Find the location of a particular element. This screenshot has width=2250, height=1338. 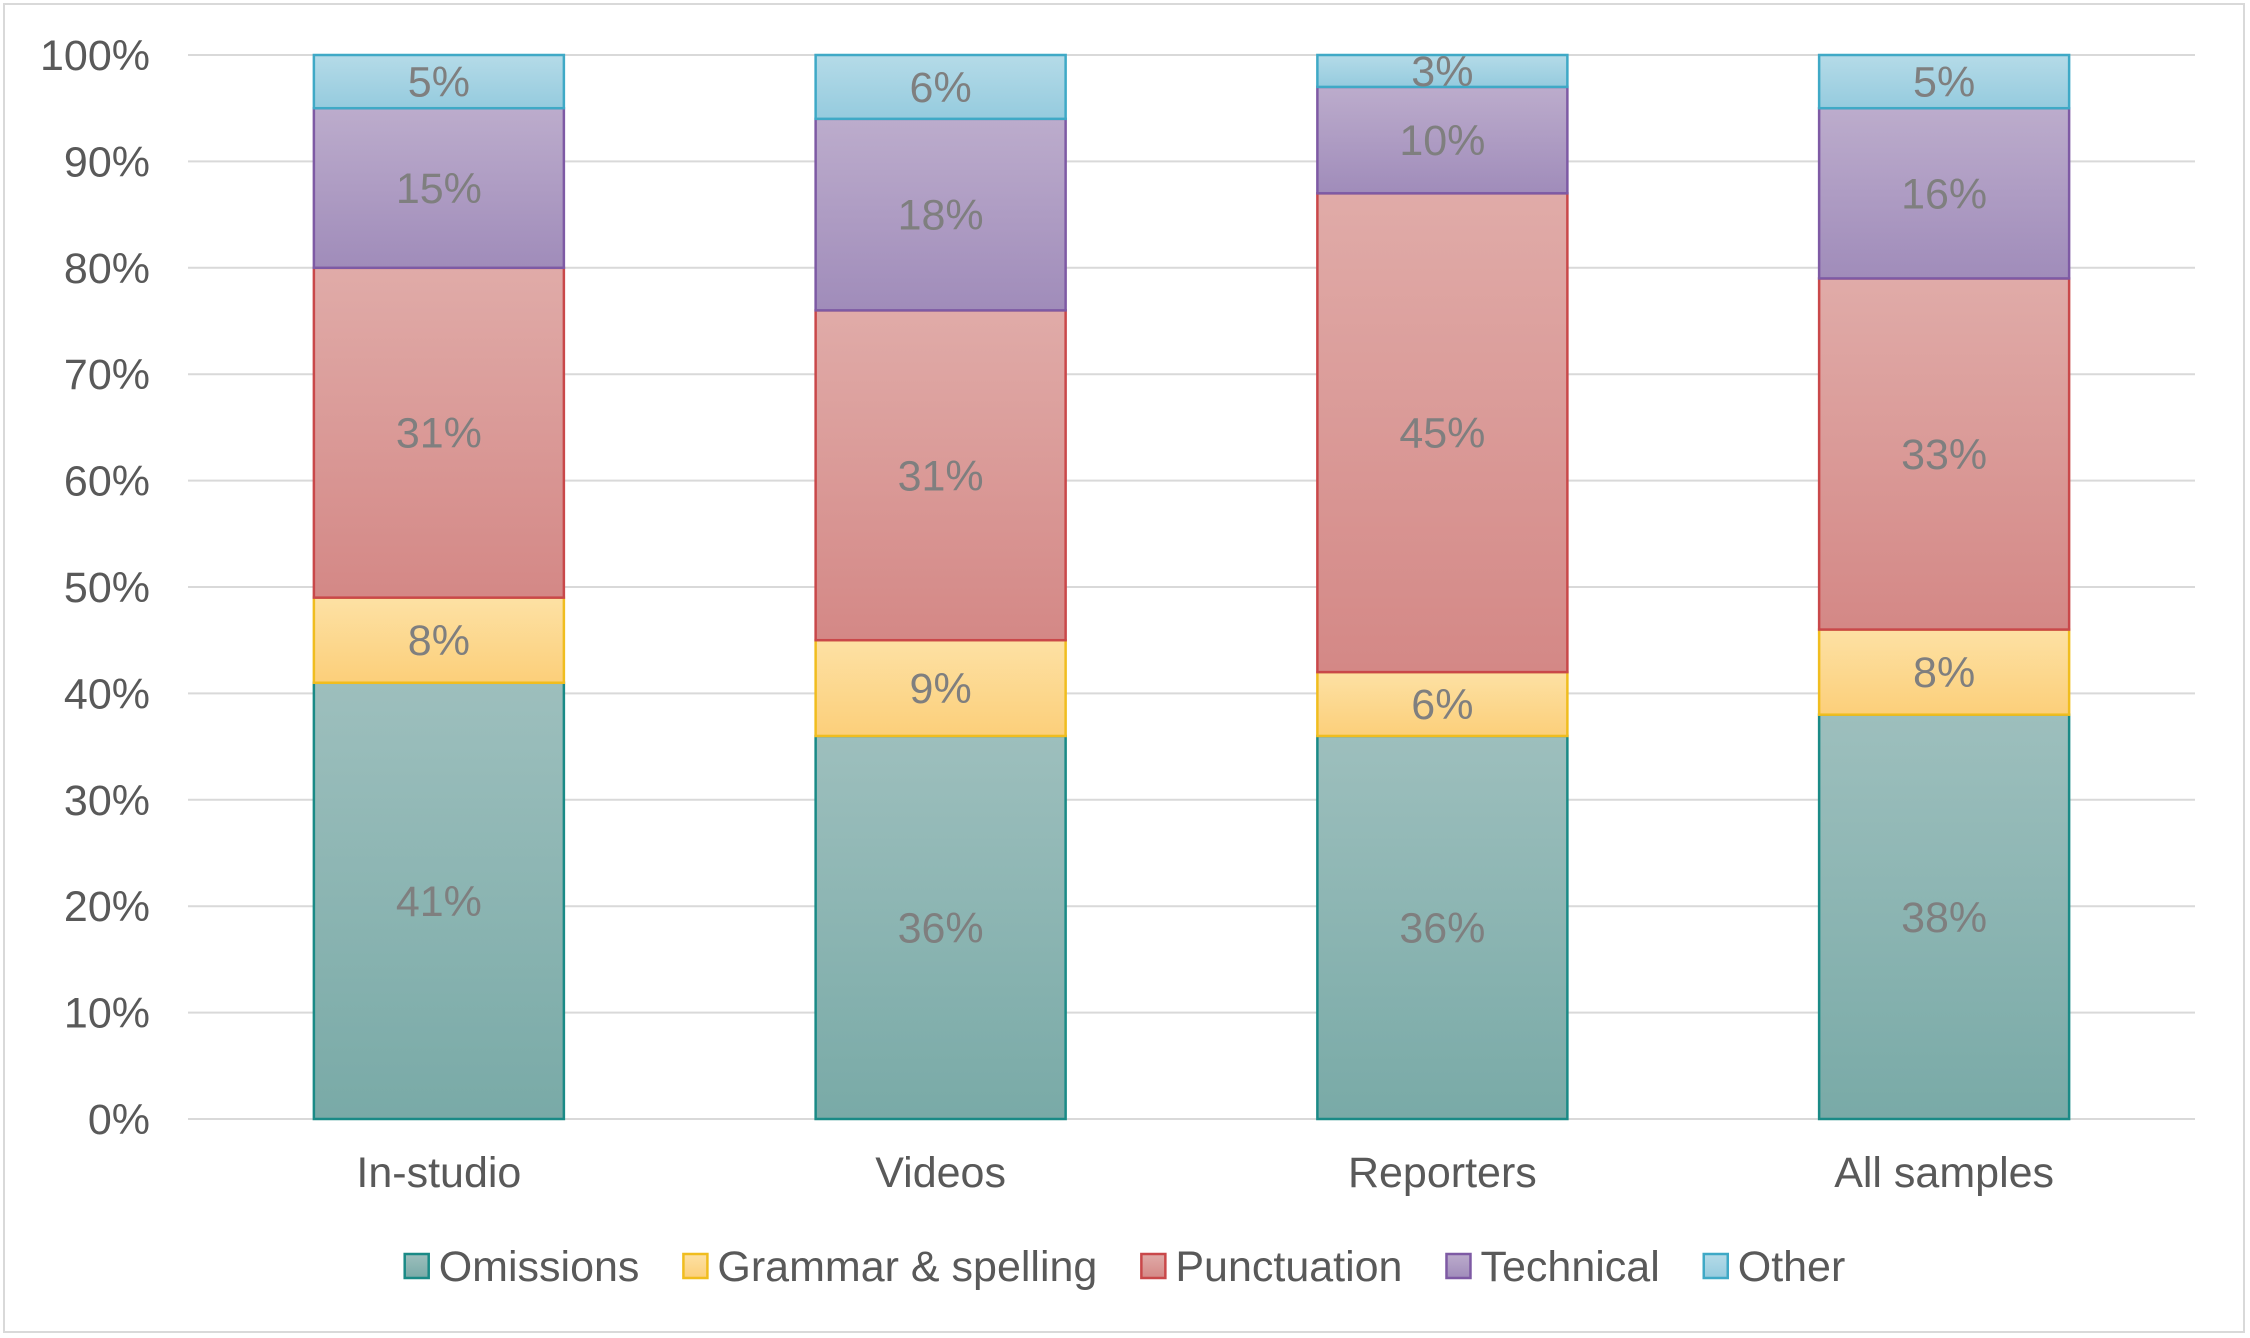

bar-segment-punctuation-videos is located at coordinates (940, 475).